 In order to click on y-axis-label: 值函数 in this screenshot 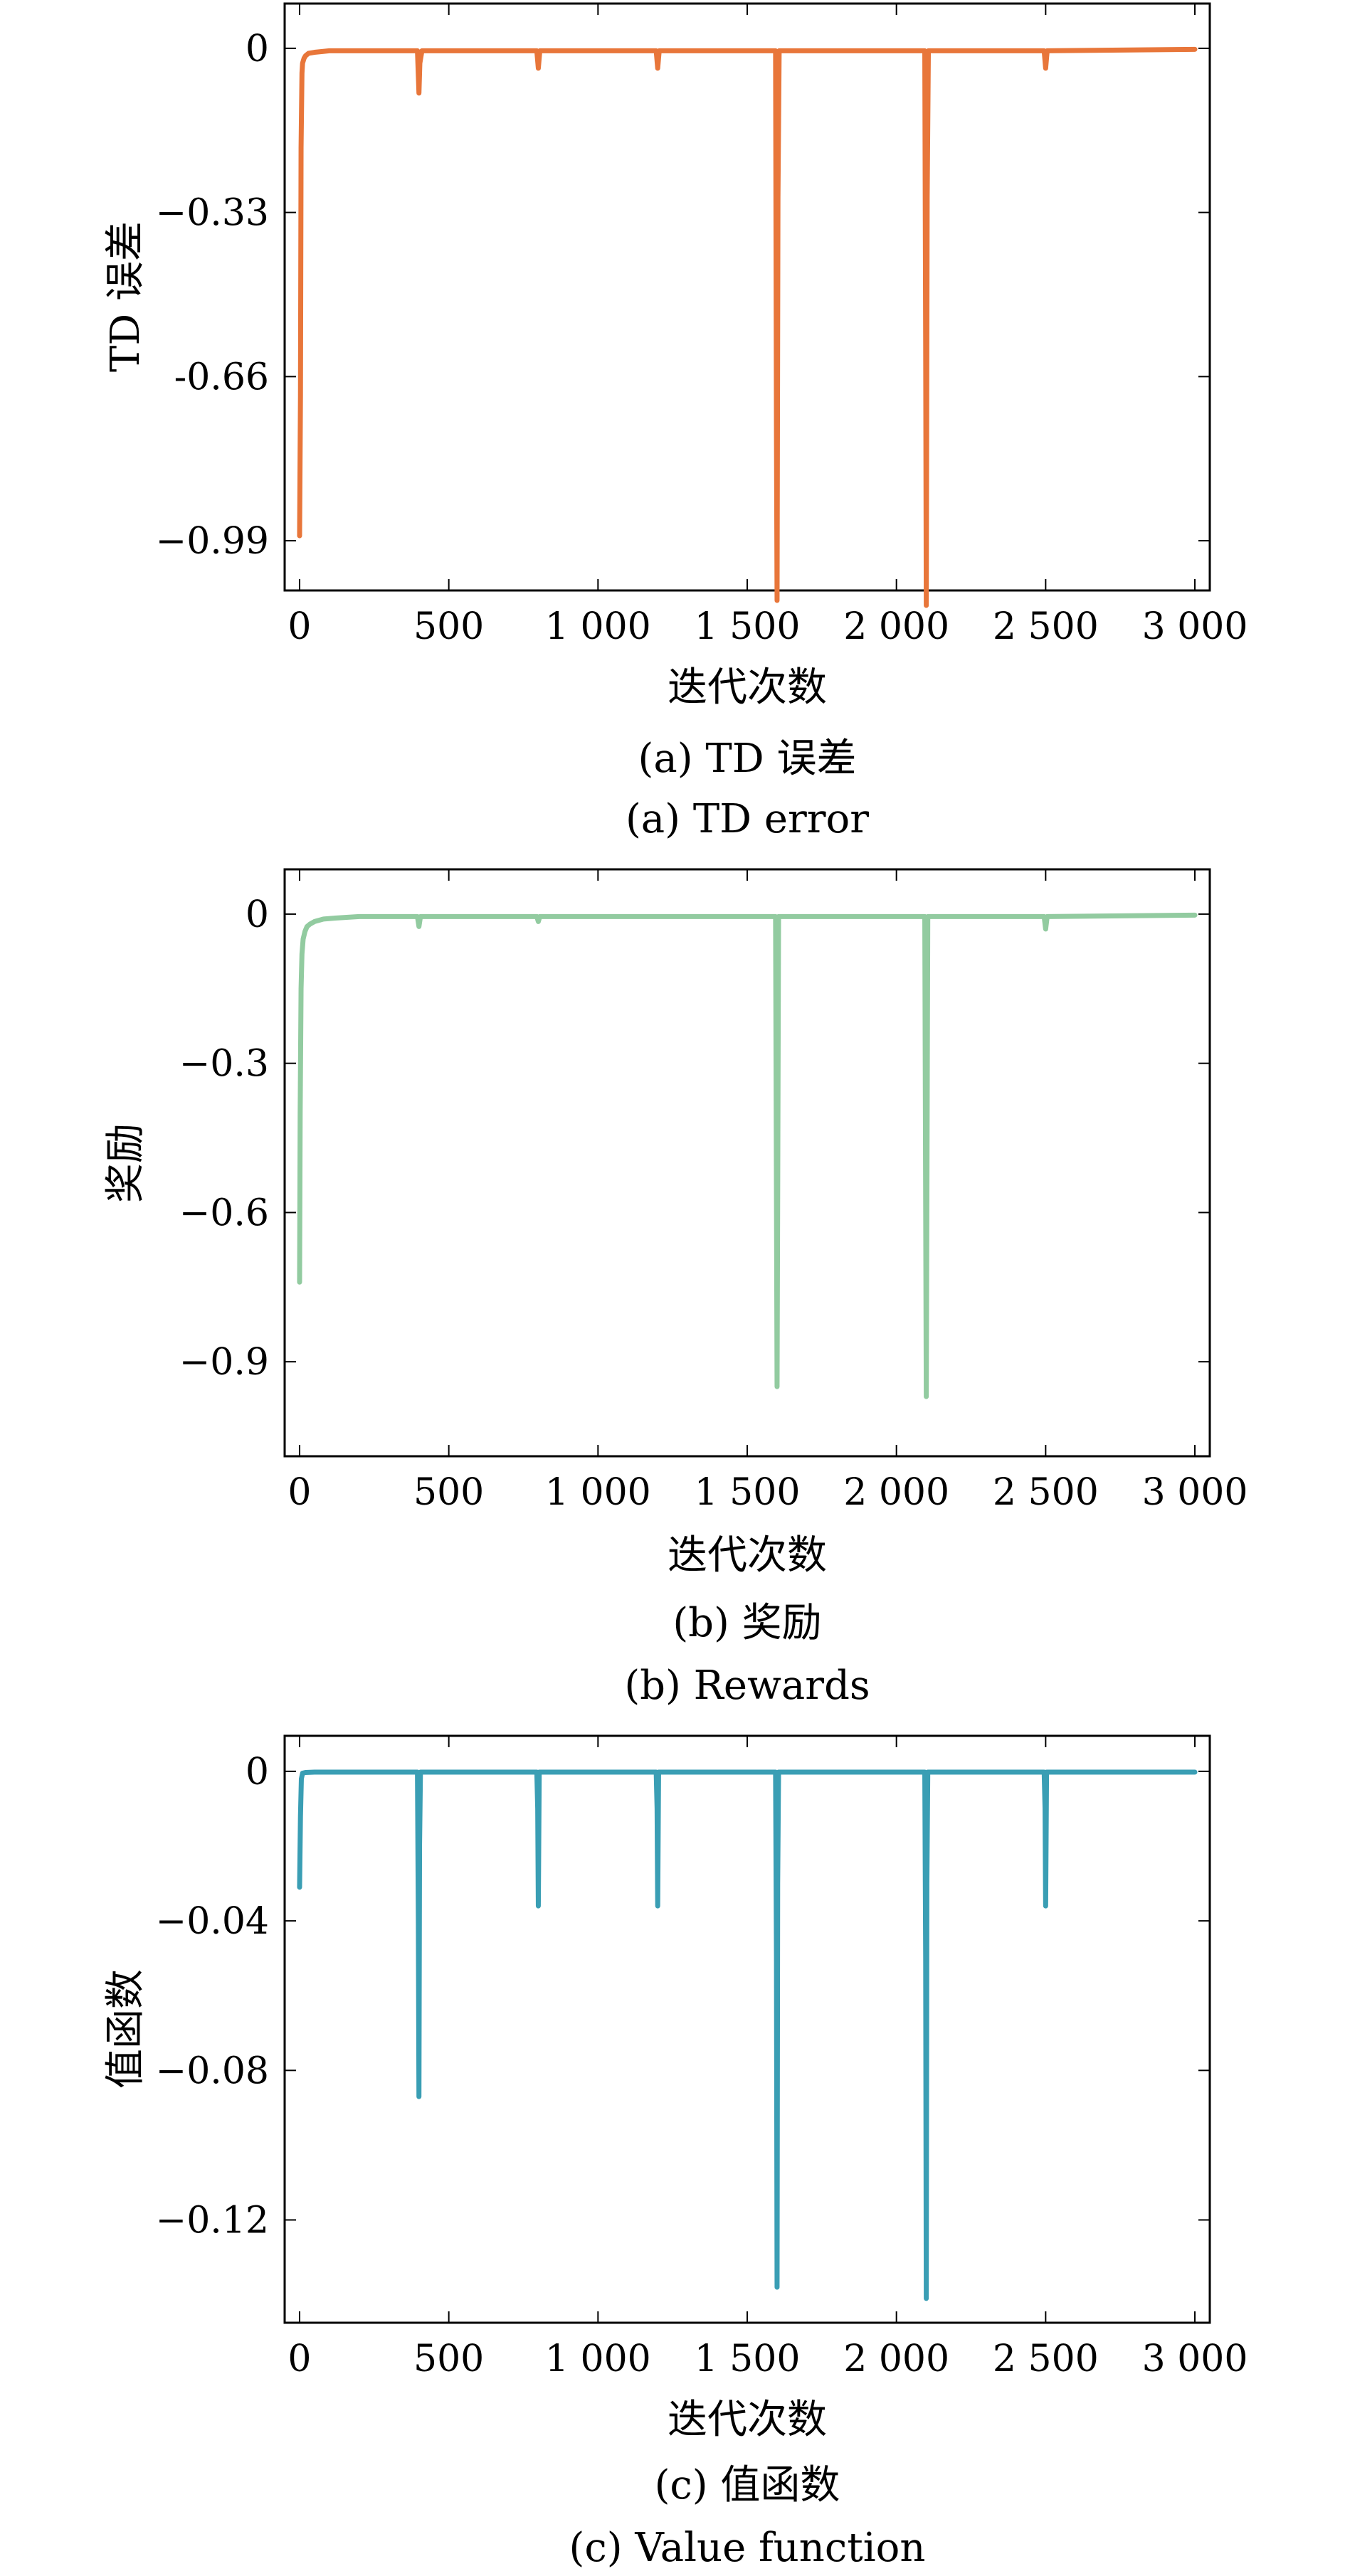, I will do `click(125, 2029)`.